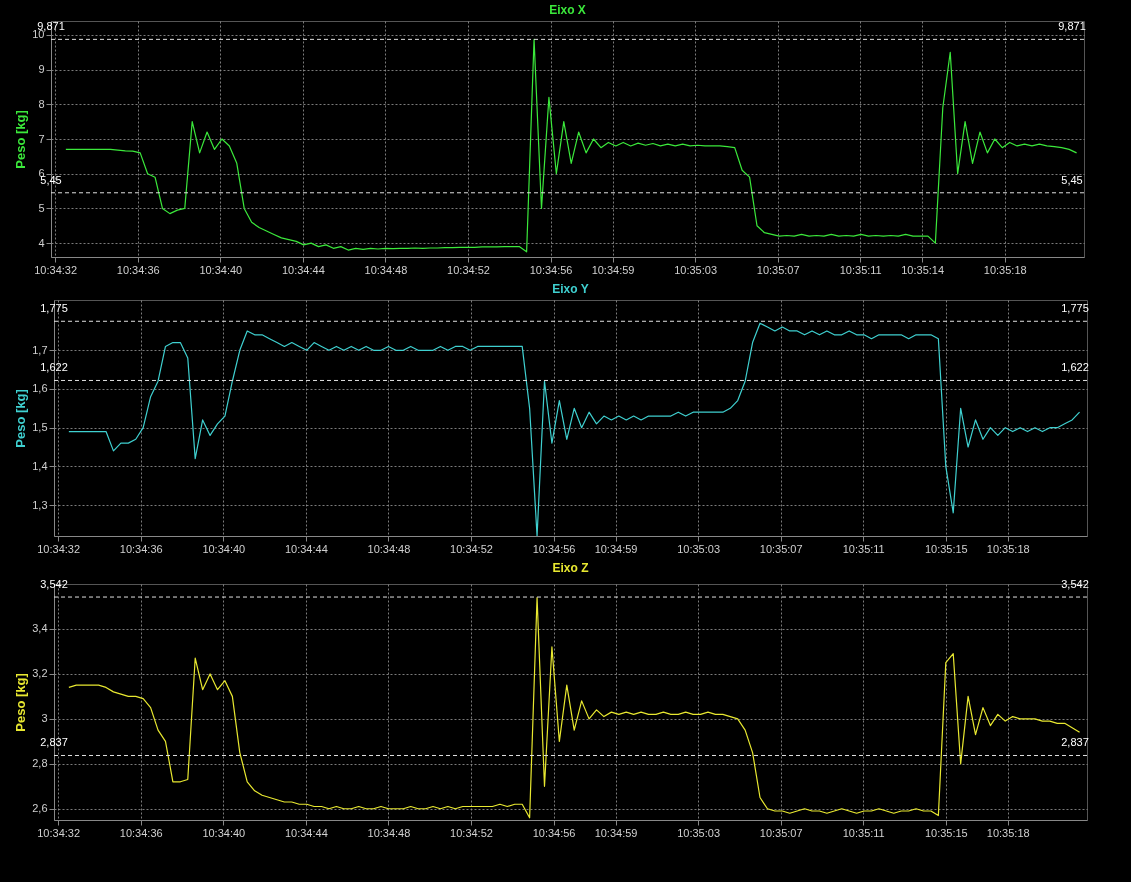 The height and width of the screenshot is (882, 1131). What do you see at coordinates (44, 718) in the screenshot?
I see `y-tick-label: 3` at bounding box center [44, 718].